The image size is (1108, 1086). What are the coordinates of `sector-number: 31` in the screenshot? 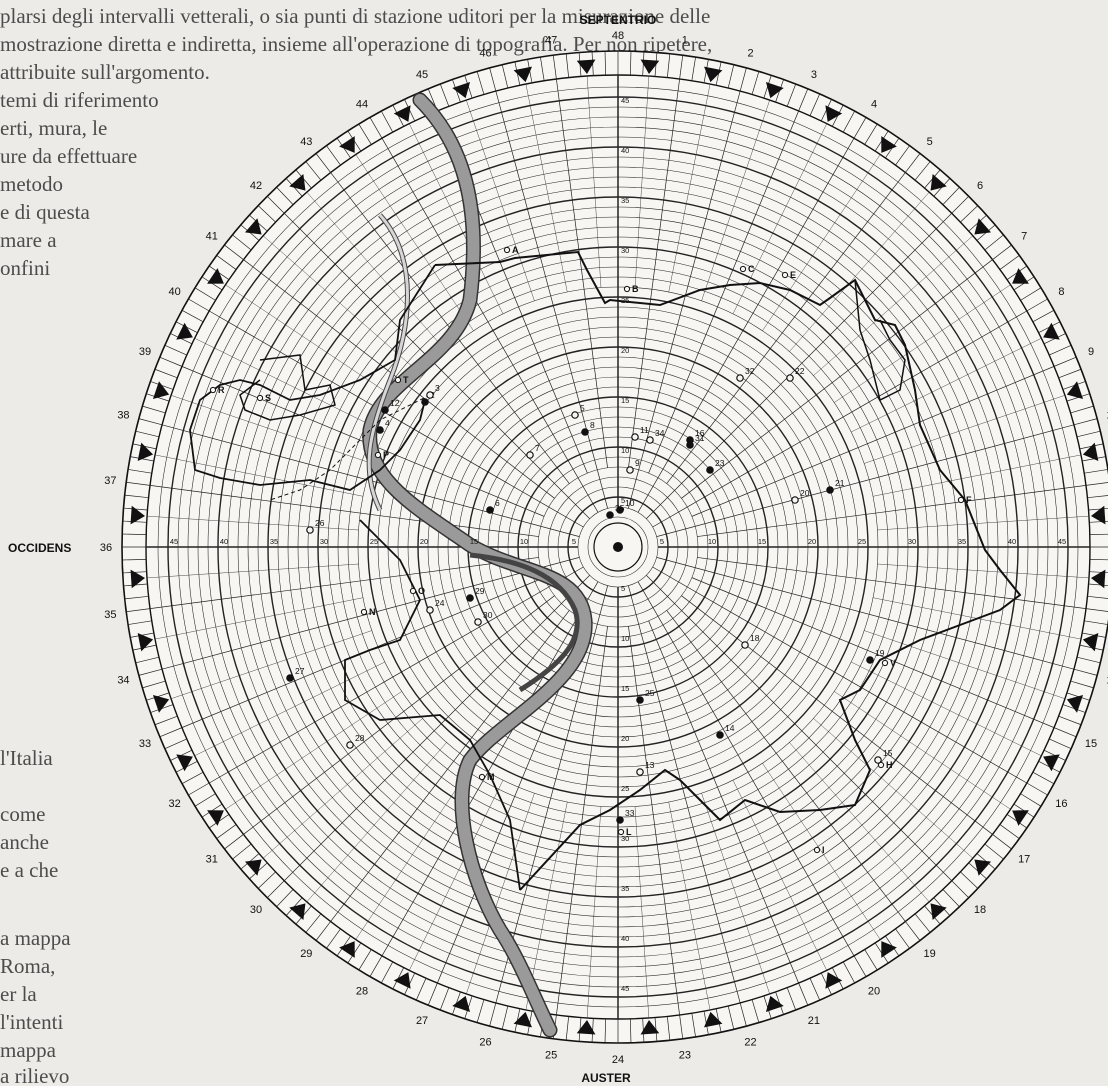 It's located at (212, 860).